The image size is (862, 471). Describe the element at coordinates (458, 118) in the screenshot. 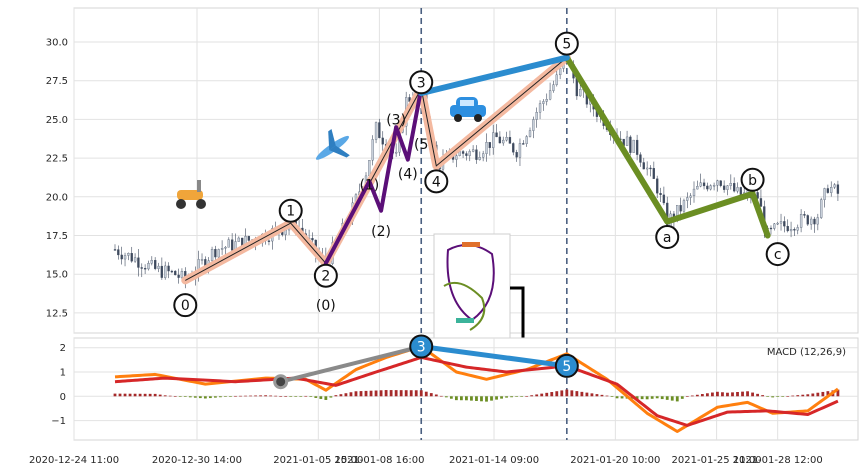

I see `car-wheel` at that location.